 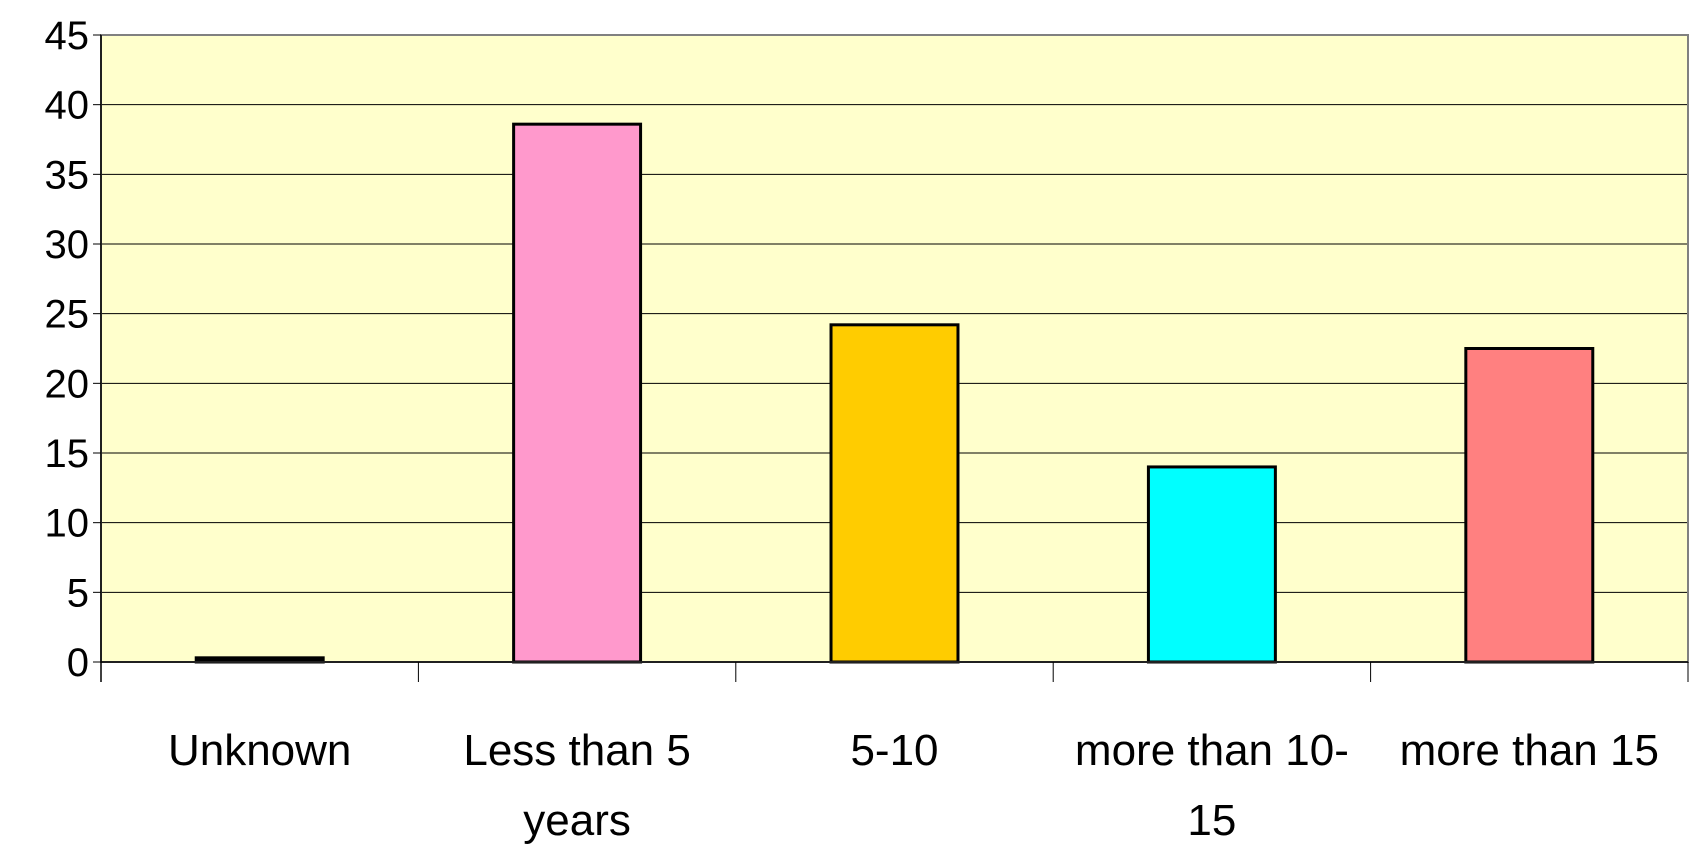 What do you see at coordinates (894, 750) in the screenshot?
I see `x-category-label: 5-10` at bounding box center [894, 750].